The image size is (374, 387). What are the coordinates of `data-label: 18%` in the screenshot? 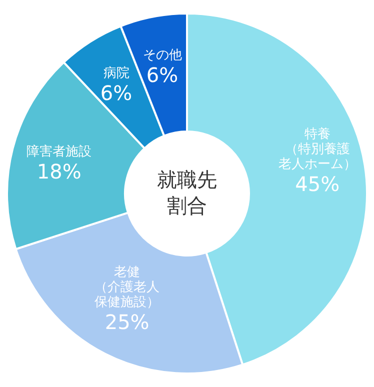 It's located at (59, 172).